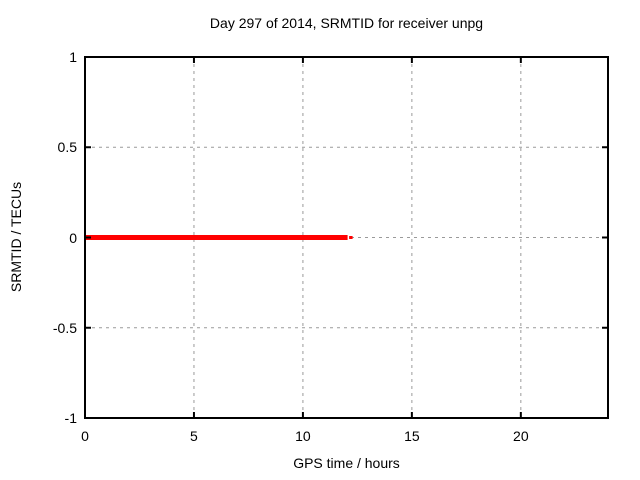  What do you see at coordinates (73, 237) in the screenshot?
I see `y-tick-label: 0` at bounding box center [73, 237].